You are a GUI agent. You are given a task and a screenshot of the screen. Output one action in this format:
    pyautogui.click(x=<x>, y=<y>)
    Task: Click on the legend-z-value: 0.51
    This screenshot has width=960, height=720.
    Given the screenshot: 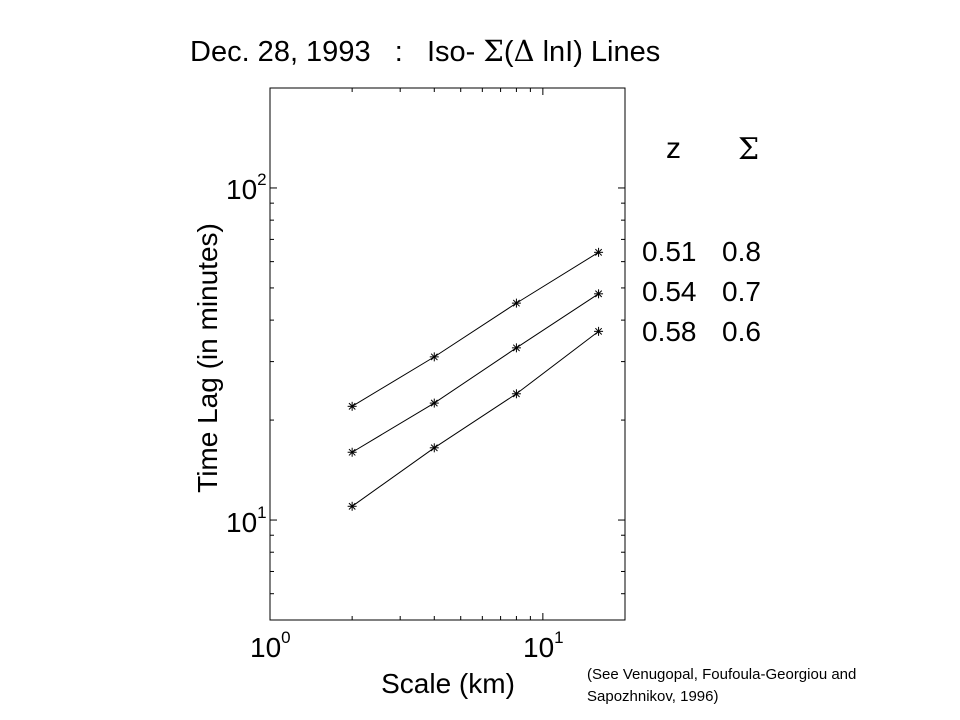 What is the action you would take?
    pyautogui.click(x=669, y=251)
    